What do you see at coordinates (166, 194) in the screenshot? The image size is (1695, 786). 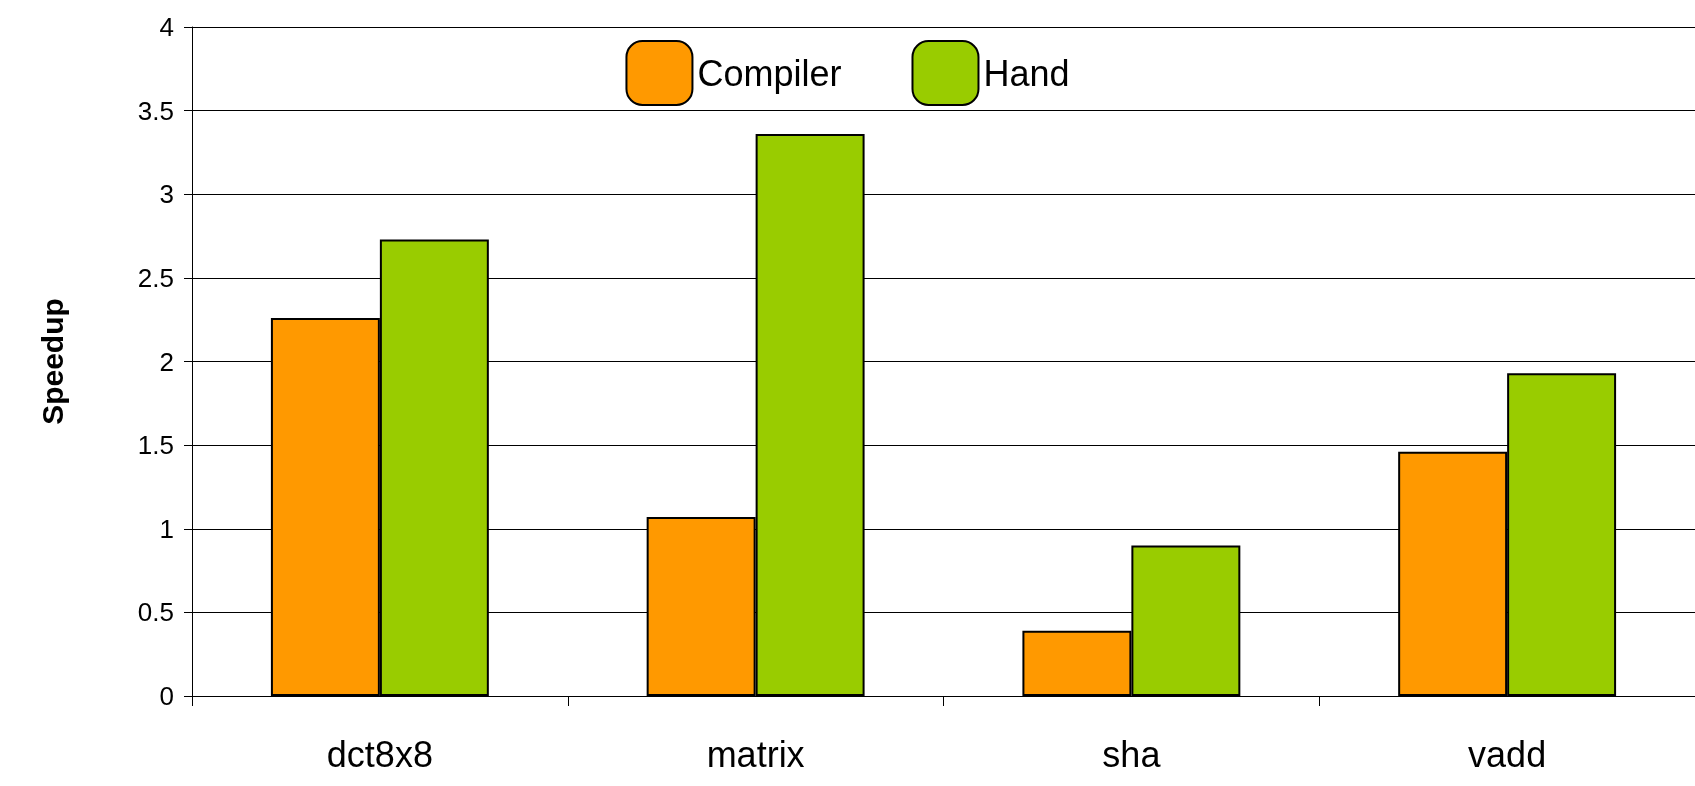 I see `y-tick-label: 3` at bounding box center [166, 194].